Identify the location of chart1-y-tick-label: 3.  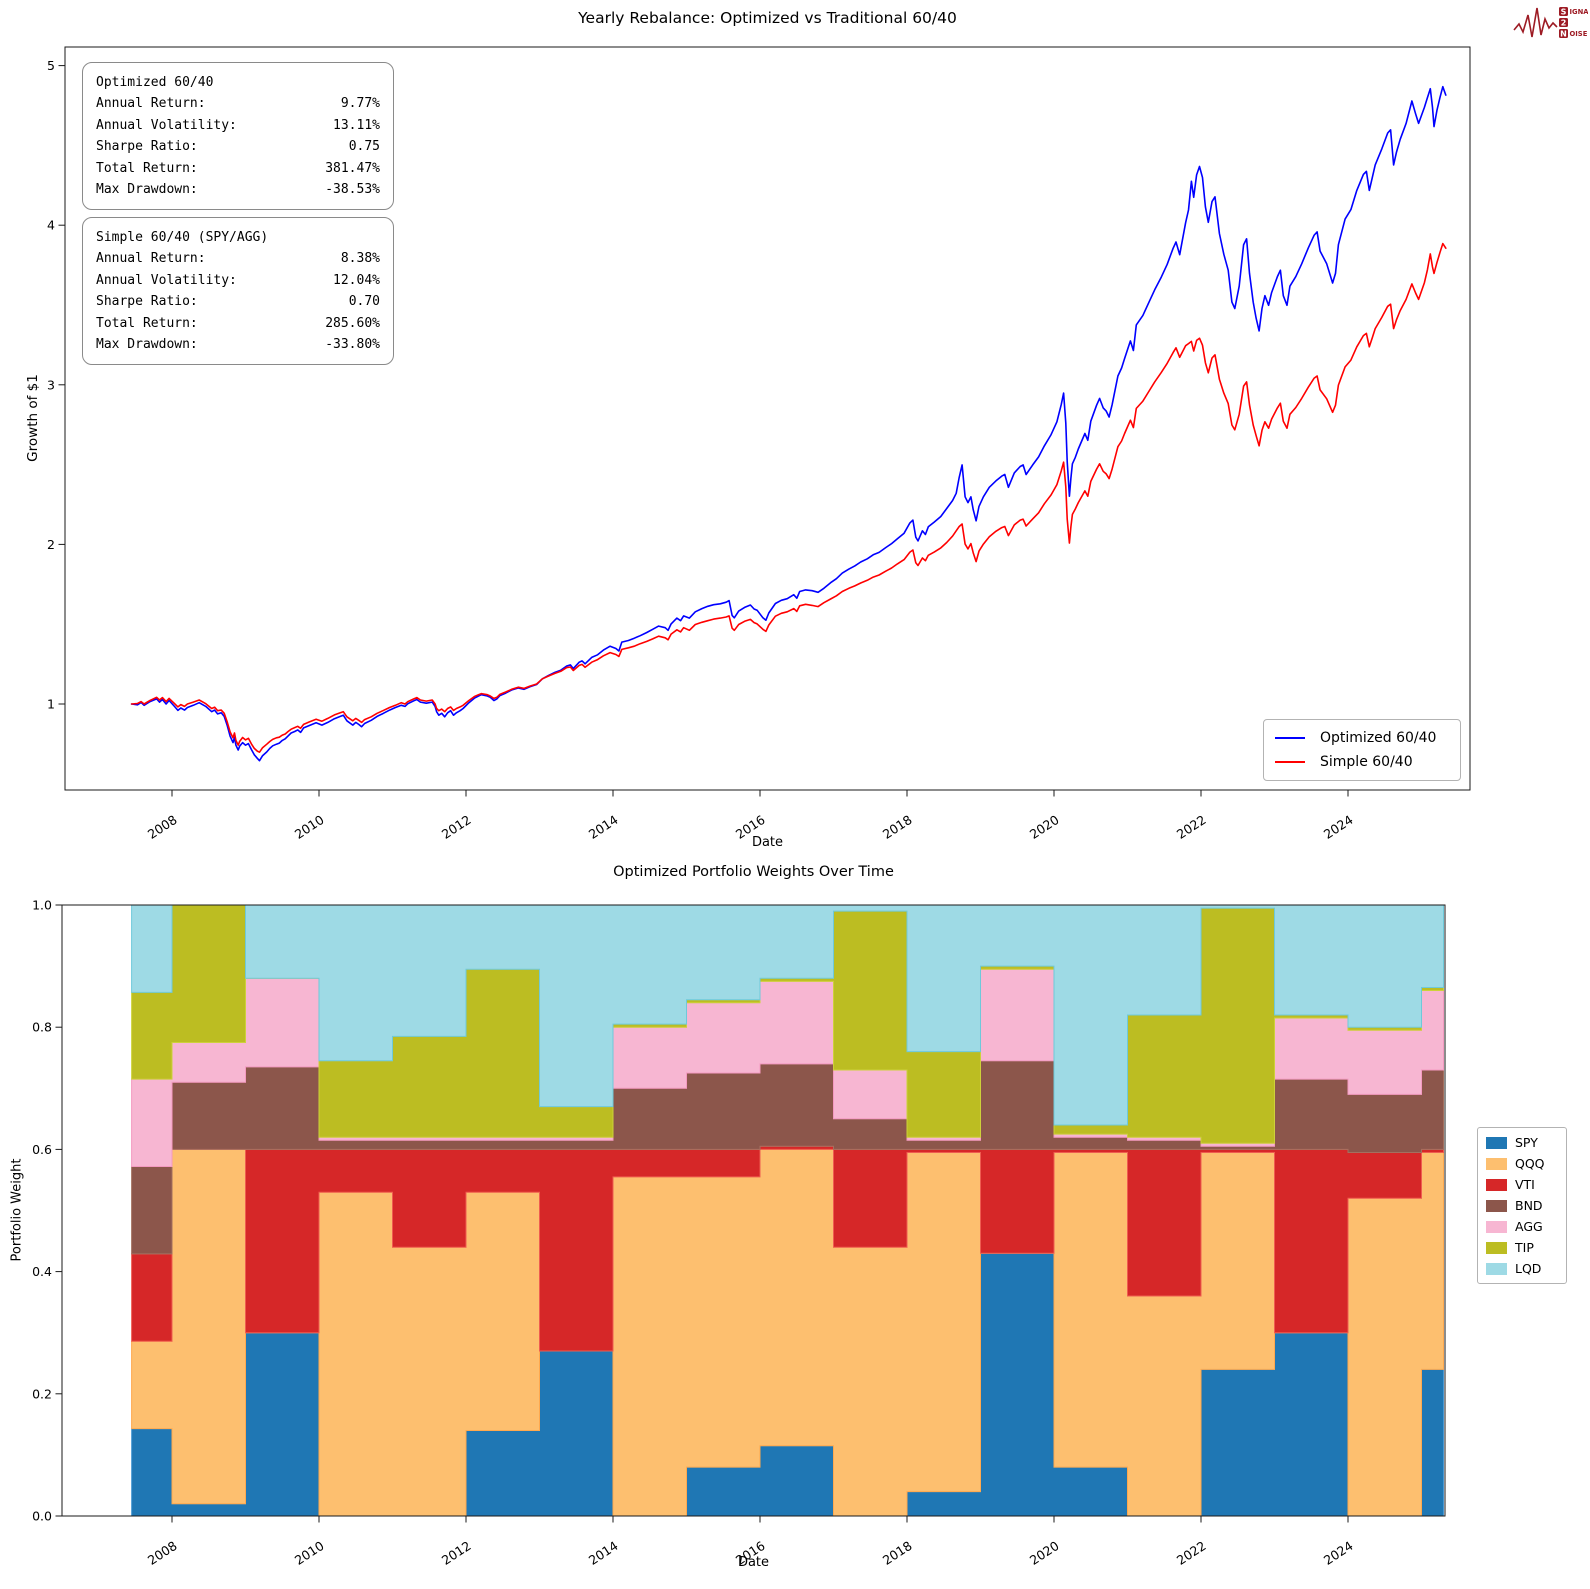
(51, 384).